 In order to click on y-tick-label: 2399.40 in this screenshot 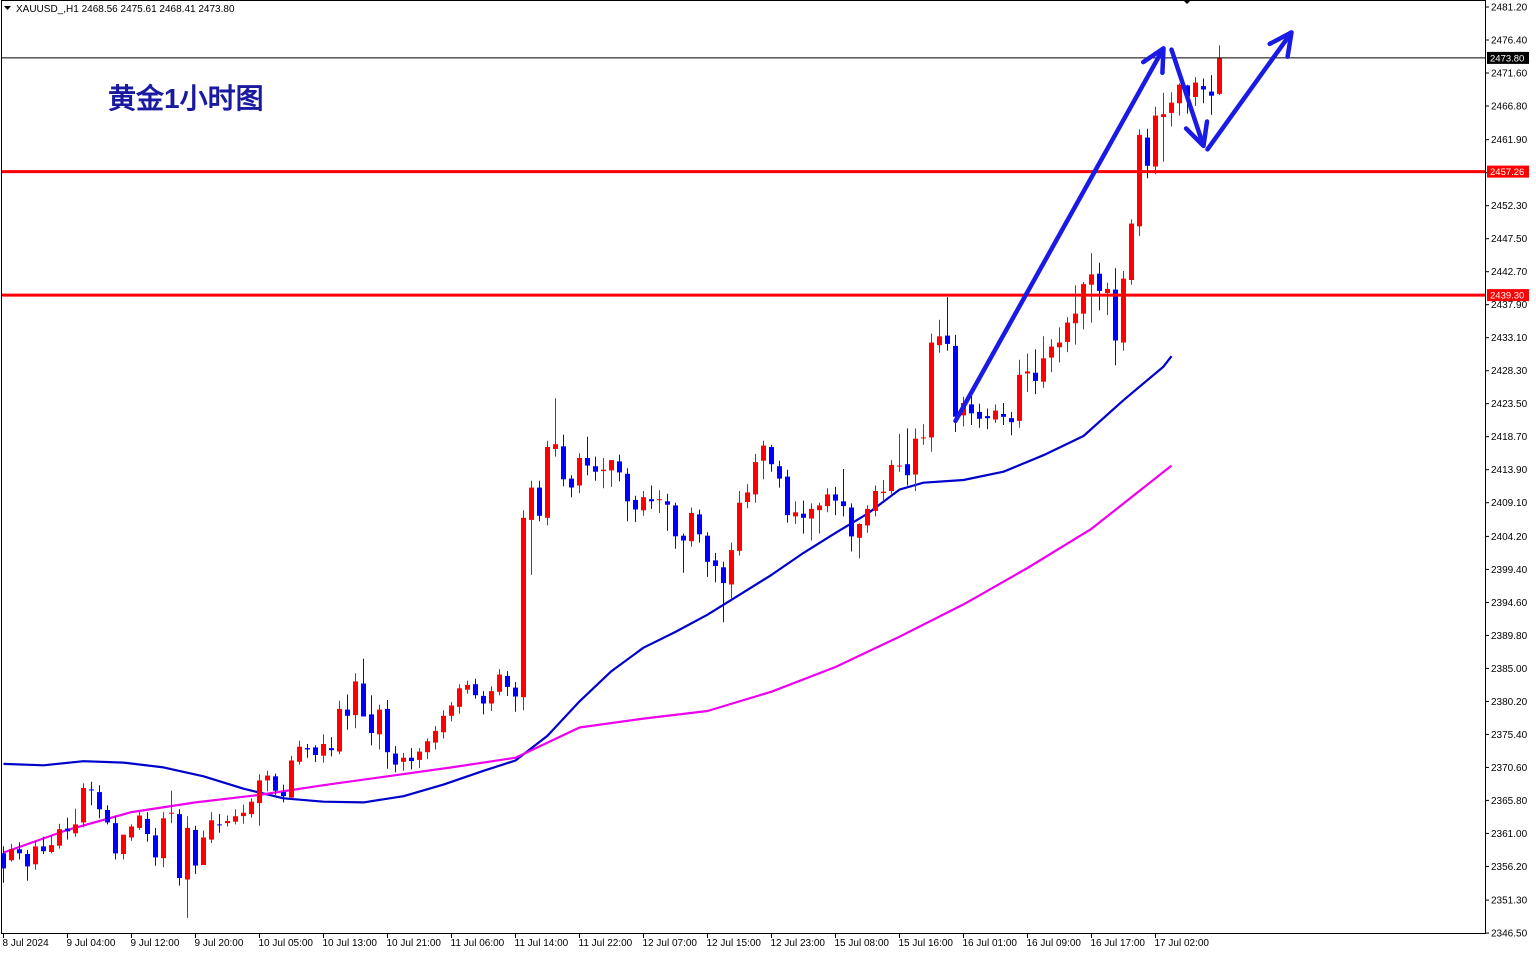, I will do `click(1509, 570)`.